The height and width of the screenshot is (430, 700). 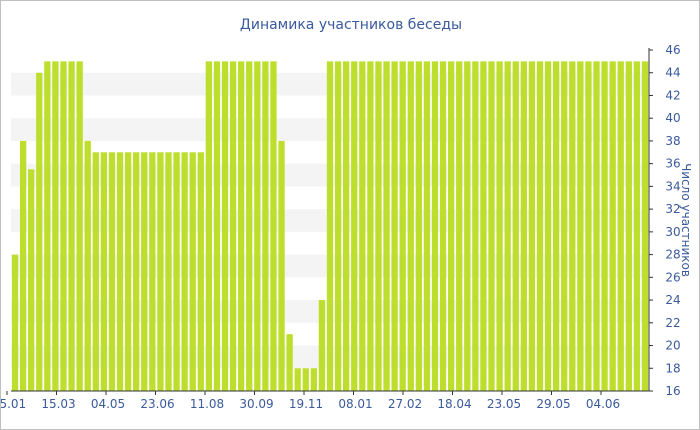 What do you see at coordinates (672, 50) in the screenshot?
I see `y-tick-label: 46` at bounding box center [672, 50].